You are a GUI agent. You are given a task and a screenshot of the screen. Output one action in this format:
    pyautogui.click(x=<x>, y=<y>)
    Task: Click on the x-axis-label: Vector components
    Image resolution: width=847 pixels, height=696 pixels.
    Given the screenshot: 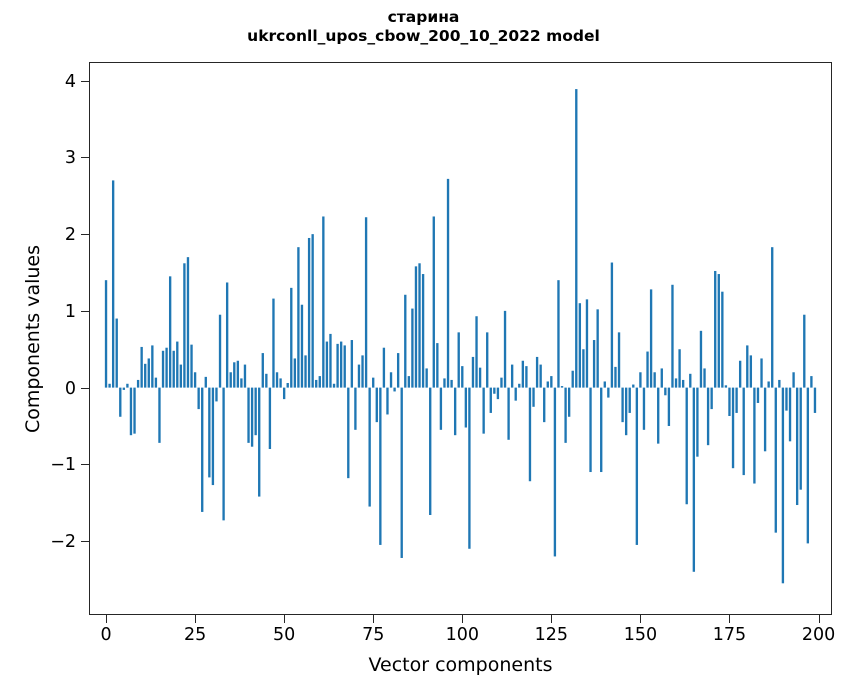 What is the action you would take?
    pyautogui.click(x=460, y=665)
    